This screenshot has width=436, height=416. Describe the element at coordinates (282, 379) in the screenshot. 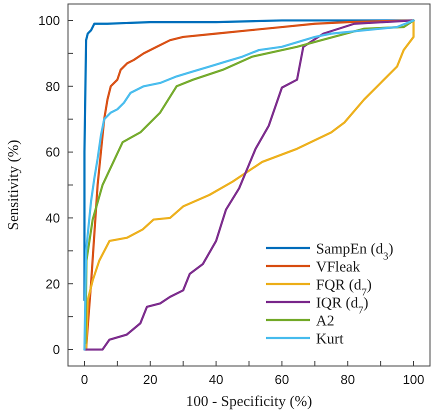

I see `x-tick-label: 60` at that location.